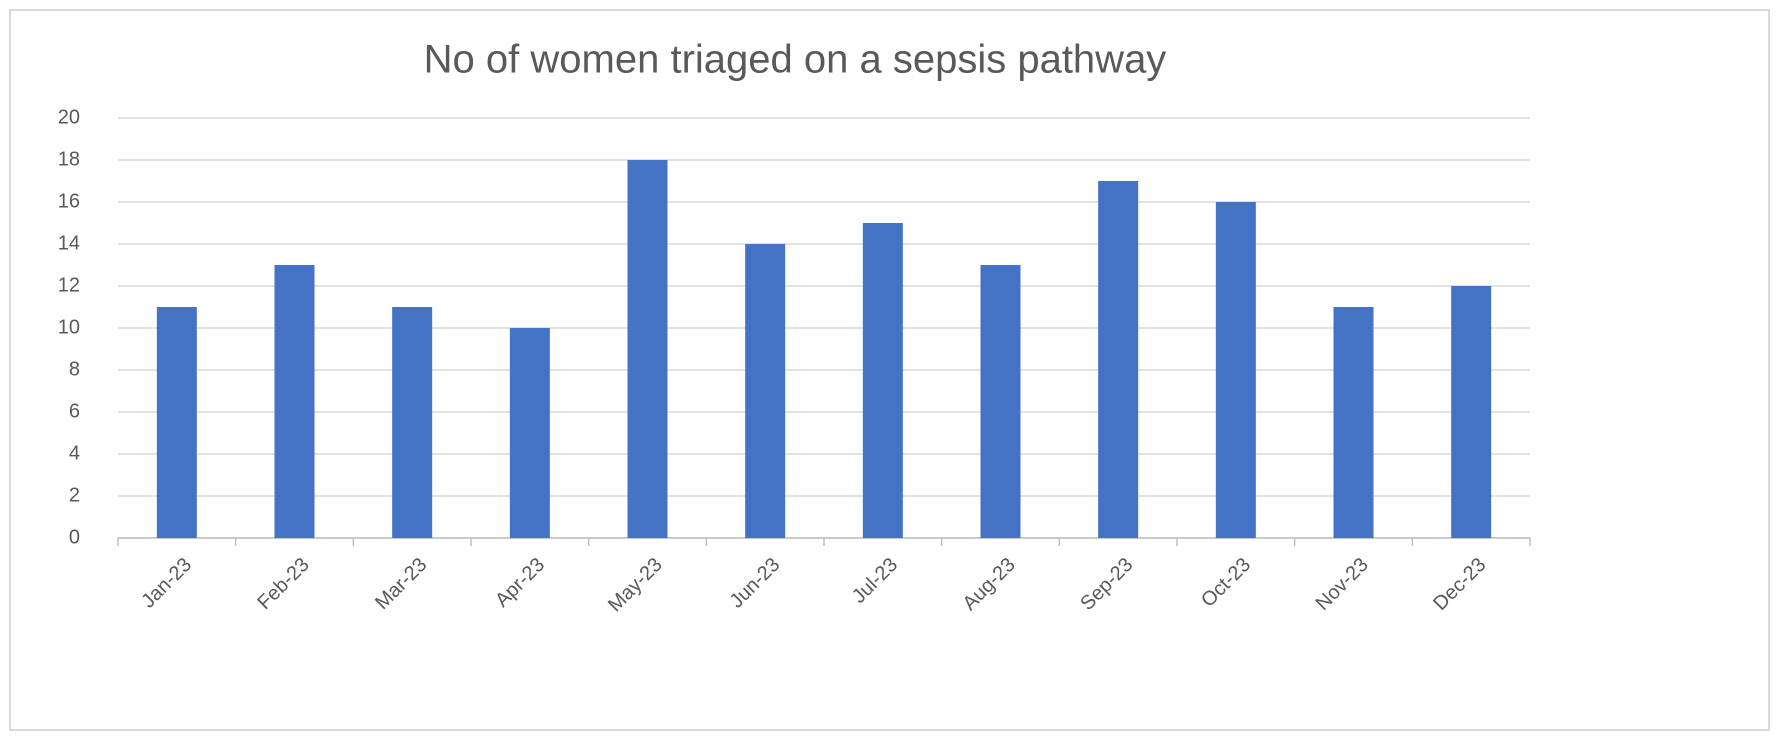 Image resolution: width=1779 pixels, height=740 pixels. Describe the element at coordinates (69, 327) in the screenshot. I see `y-tick-label: 10` at that location.